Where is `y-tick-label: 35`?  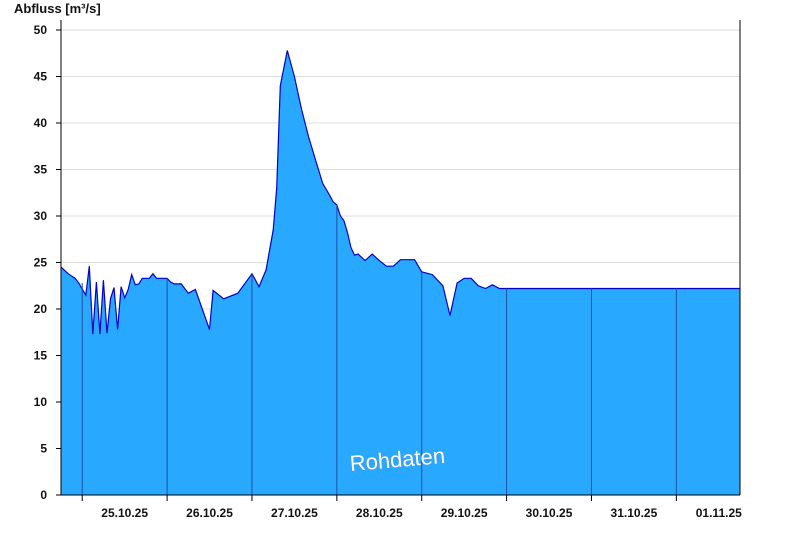
y-tick-label: 35 is located at coordinates (41, 170).